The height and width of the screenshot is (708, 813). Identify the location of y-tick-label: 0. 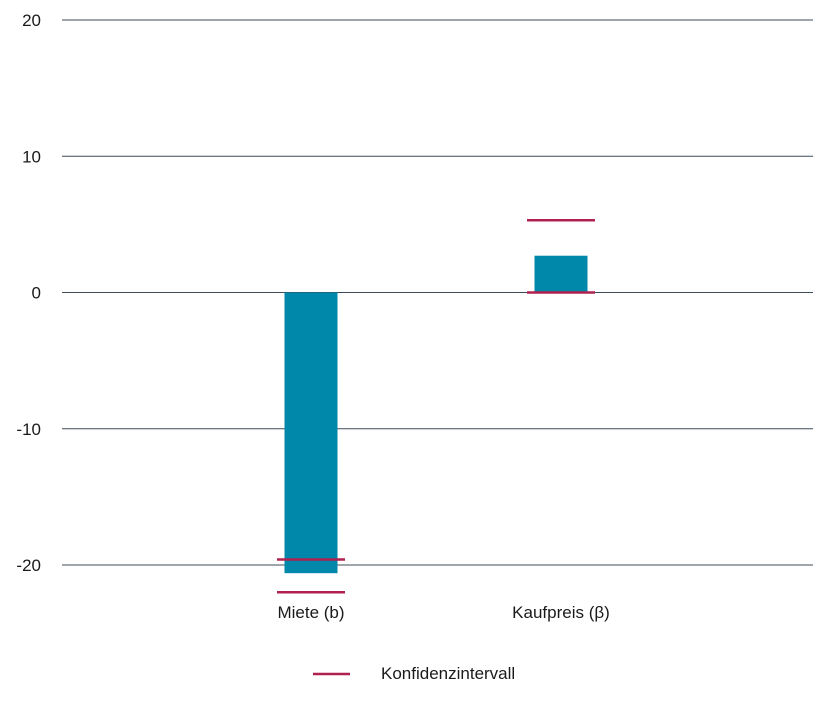
(36, 293).